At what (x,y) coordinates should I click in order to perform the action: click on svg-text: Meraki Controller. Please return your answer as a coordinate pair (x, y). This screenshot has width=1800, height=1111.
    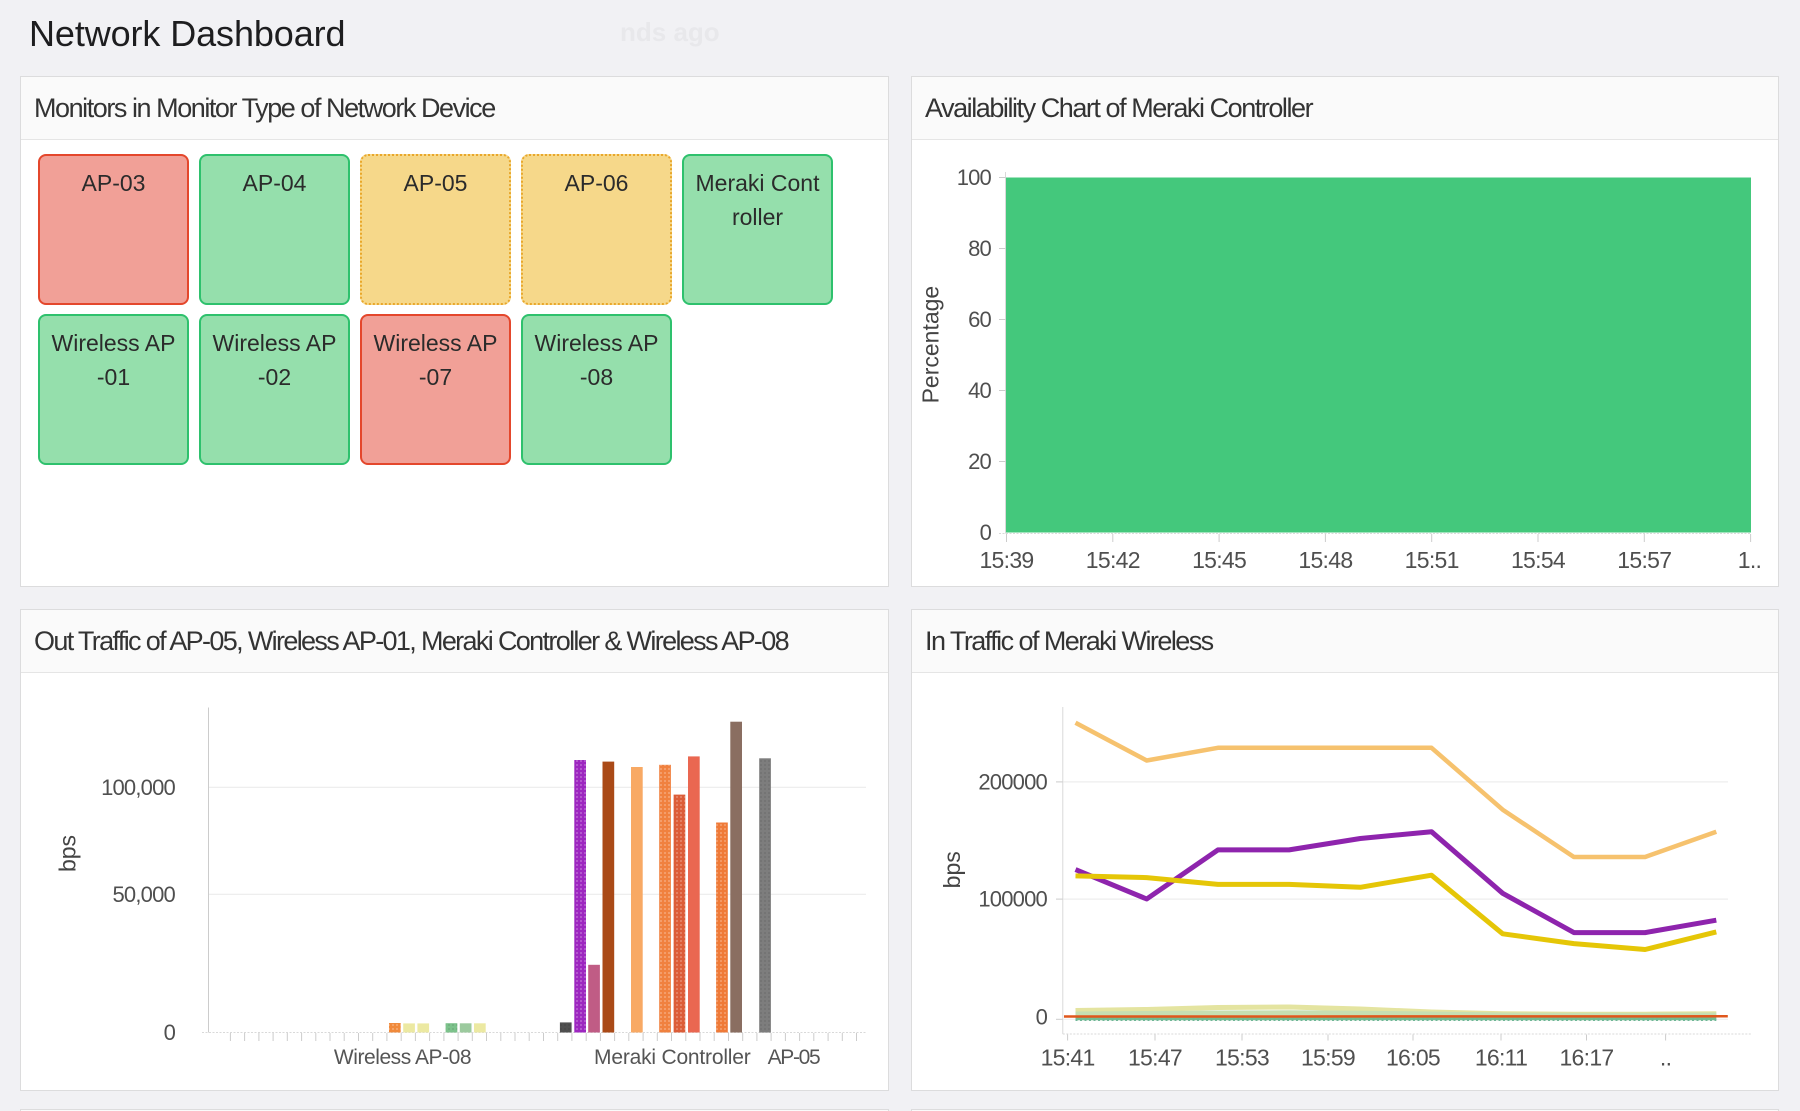
    Looking at the image, I should click on (672, 1057).